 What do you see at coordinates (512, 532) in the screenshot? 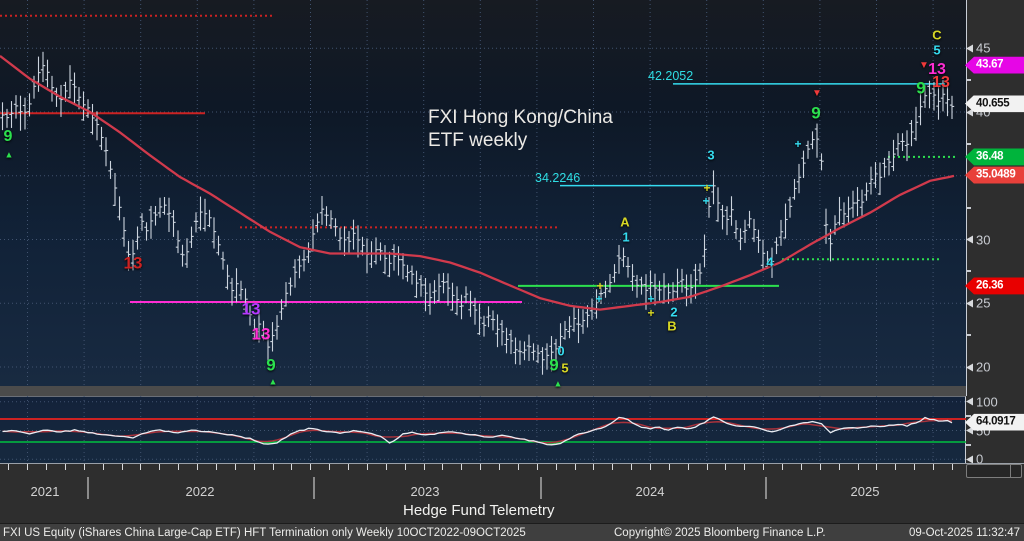
I see `status-bar` at bounding box center [512, 532].